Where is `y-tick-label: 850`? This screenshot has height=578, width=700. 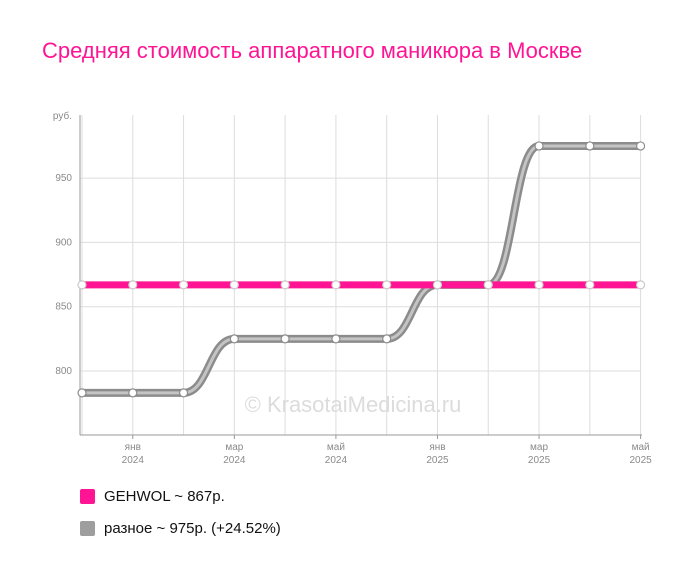
y-tick-label: 850 is located at coordinates (63, 307).